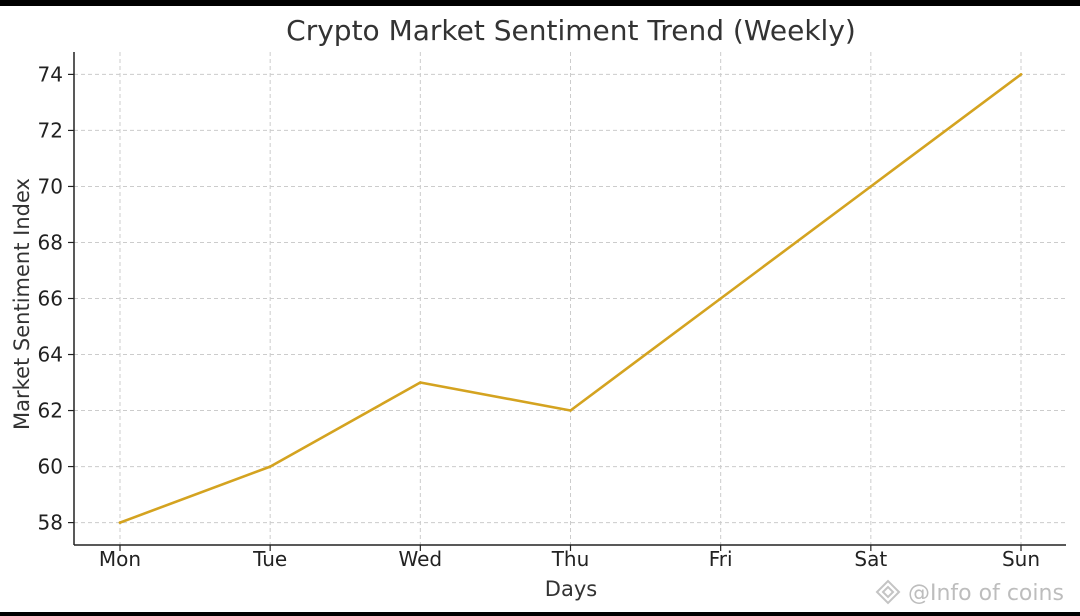 The height and width of the screenshot is (616, 1080). Describe the element at coordinates (421, 559) in the screenshot. I see `x-tick-label: Wed` at that location.